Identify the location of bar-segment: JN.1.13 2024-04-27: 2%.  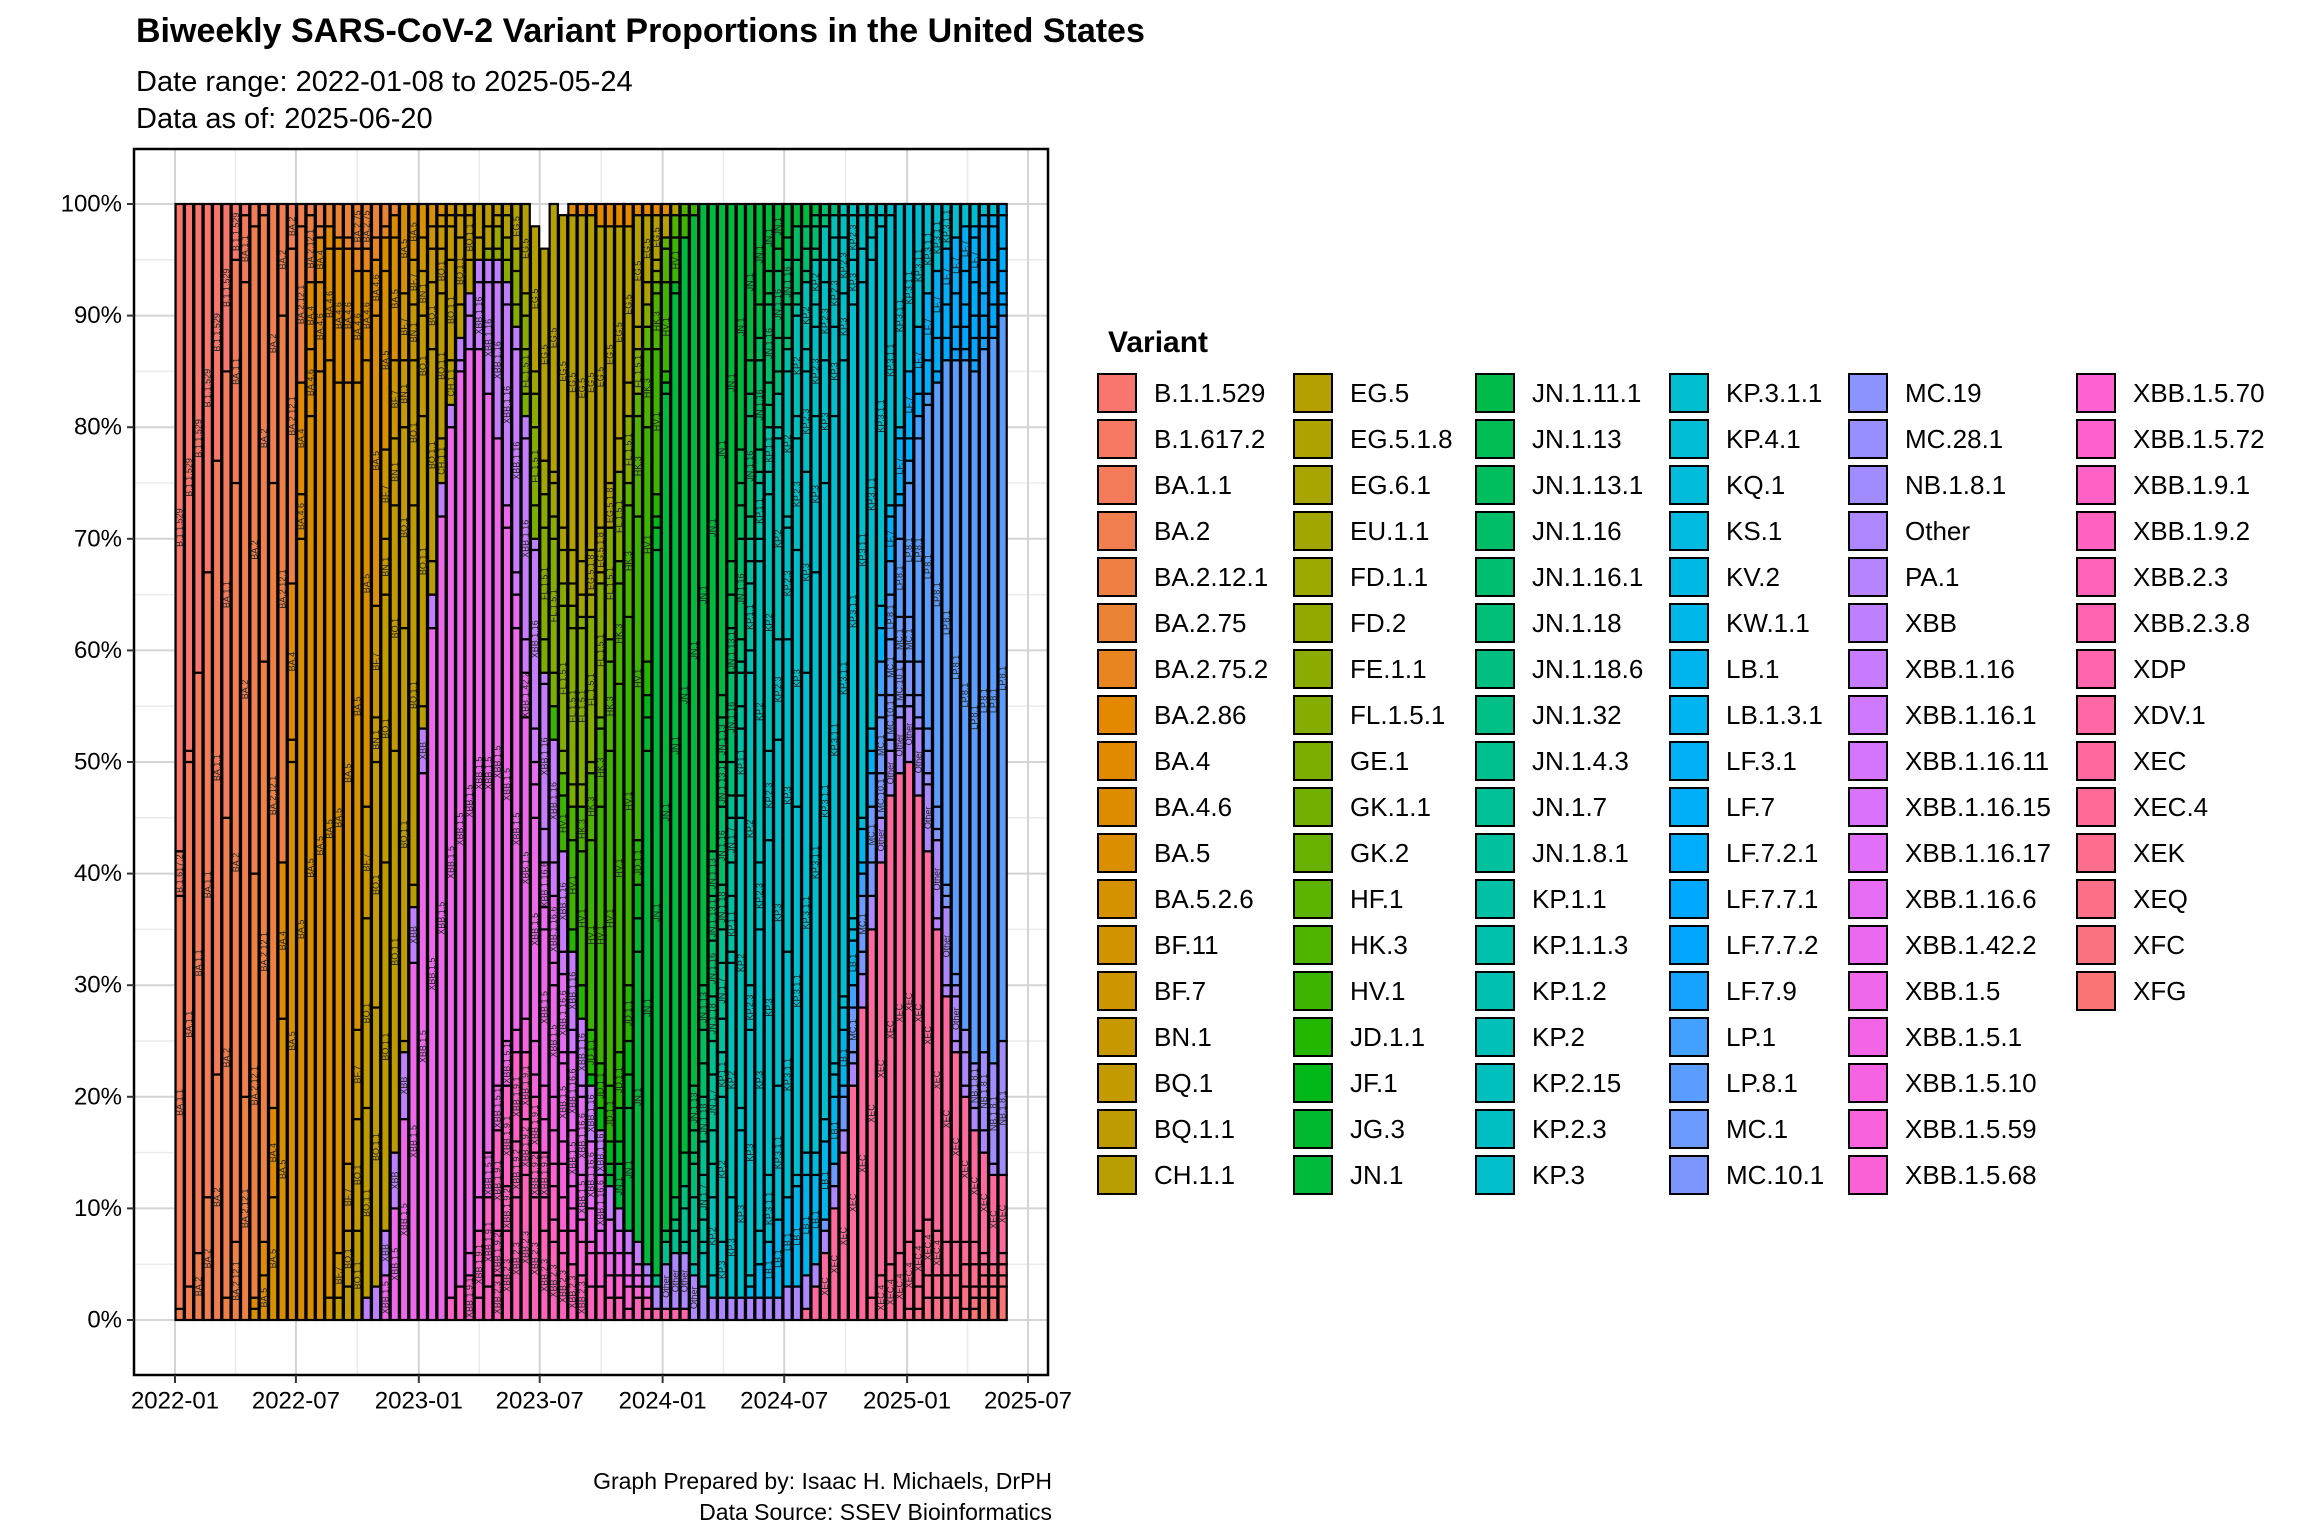
(740, 494).